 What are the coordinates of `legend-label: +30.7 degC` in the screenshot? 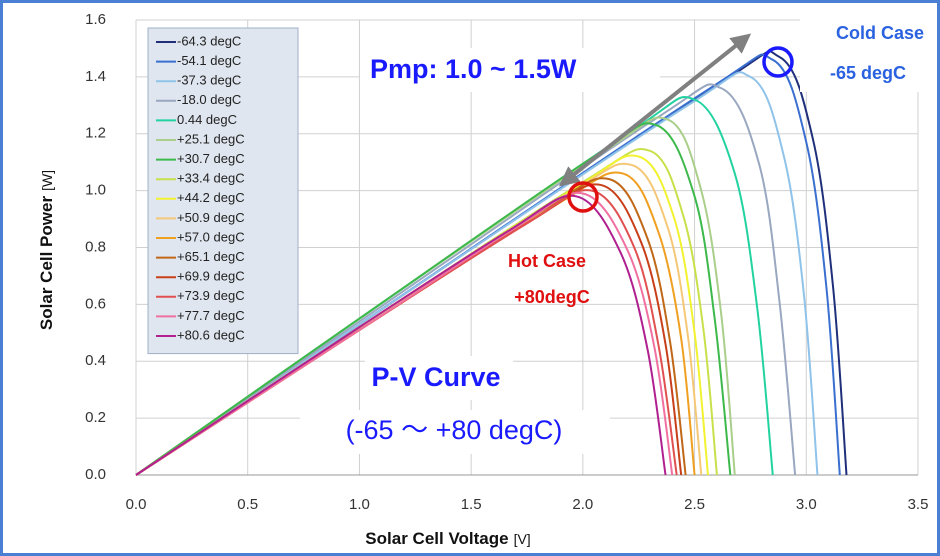 It's located at (211, 158).